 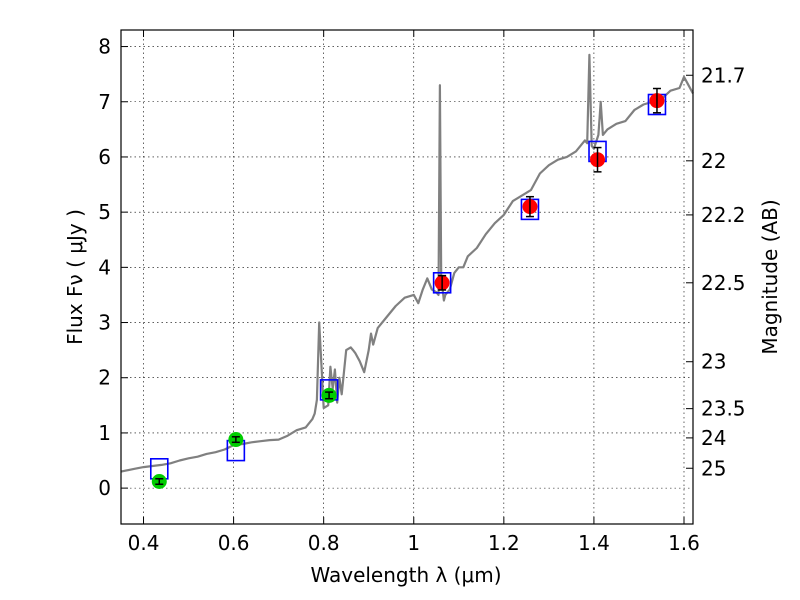 What do you see at coordinates (713, 161) in the screenshot?
I see `y2-tick-label: 22` at bounding box center [713, 161].